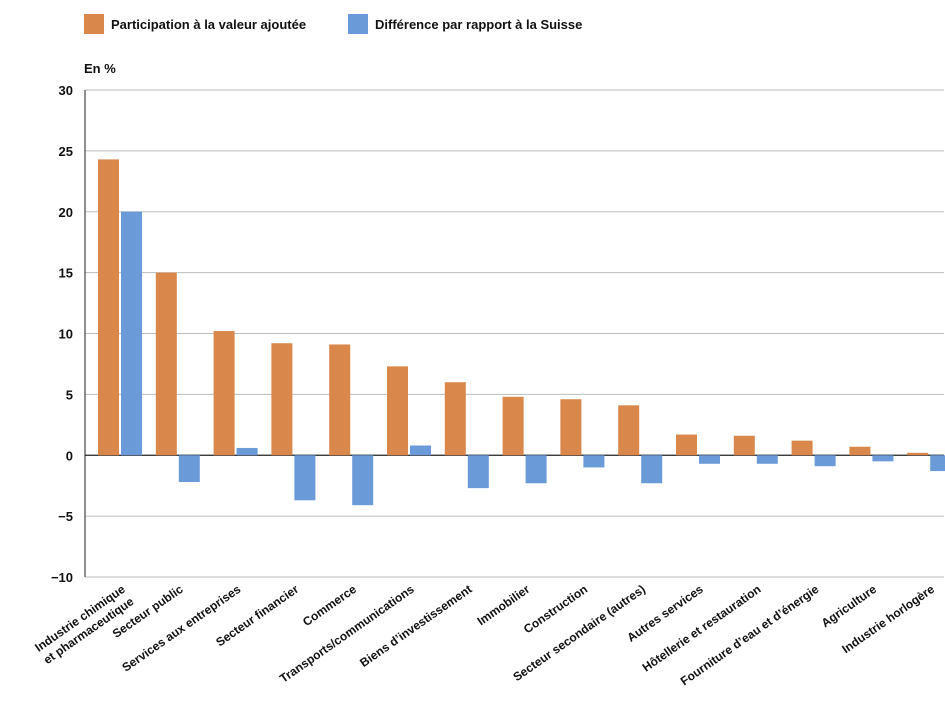 The height and width of the screenshot is (726, 945). I want to click on y-tick-label: −5, so click(65, 516).